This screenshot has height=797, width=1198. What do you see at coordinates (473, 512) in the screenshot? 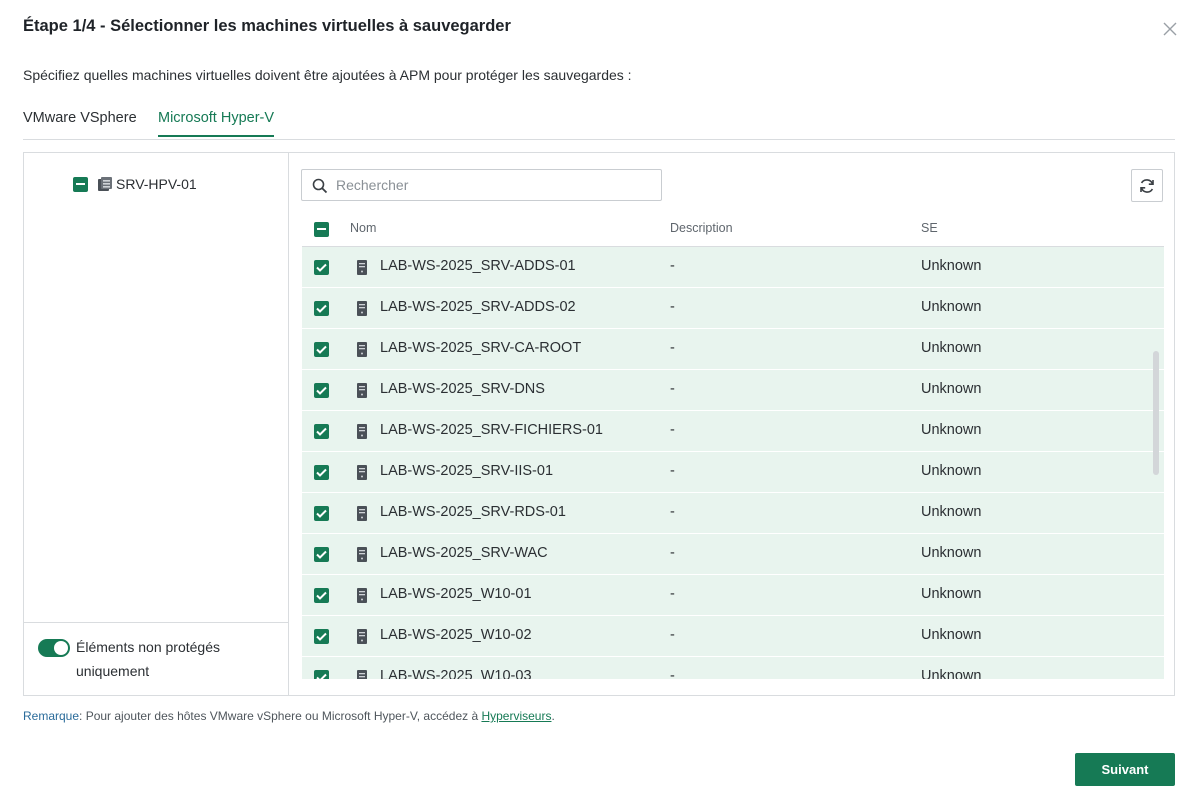
I see `vm-name: LAB-WS-2025_SRV-RDS-01` at bounding box center [473, 512].